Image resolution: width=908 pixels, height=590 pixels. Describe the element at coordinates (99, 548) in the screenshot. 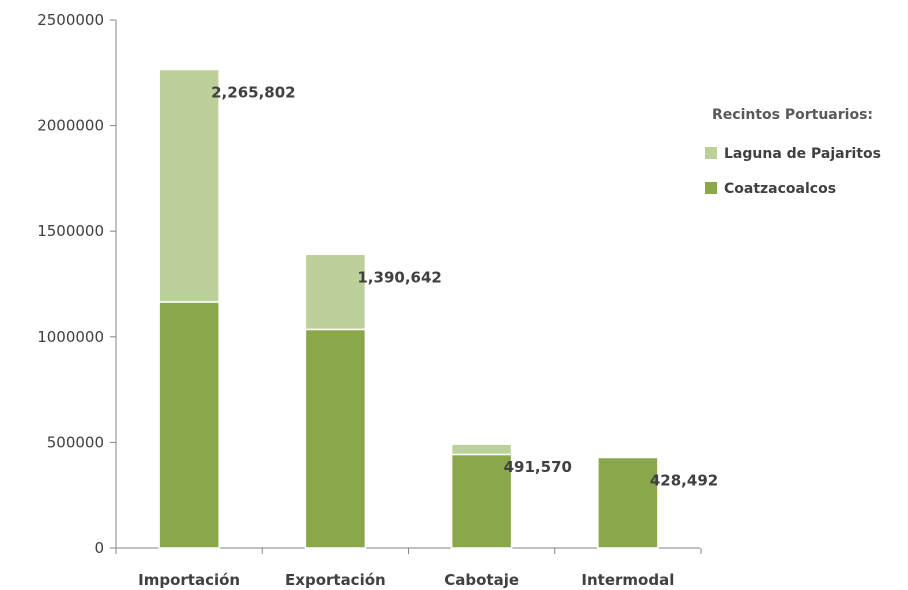

I see `y-tick-label: 0` at that location.